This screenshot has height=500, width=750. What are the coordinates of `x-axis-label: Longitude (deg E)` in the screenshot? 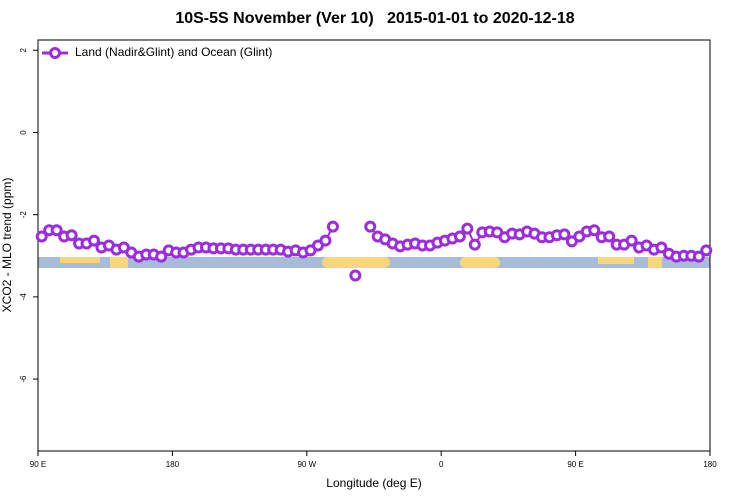 It's located at (373, 483).